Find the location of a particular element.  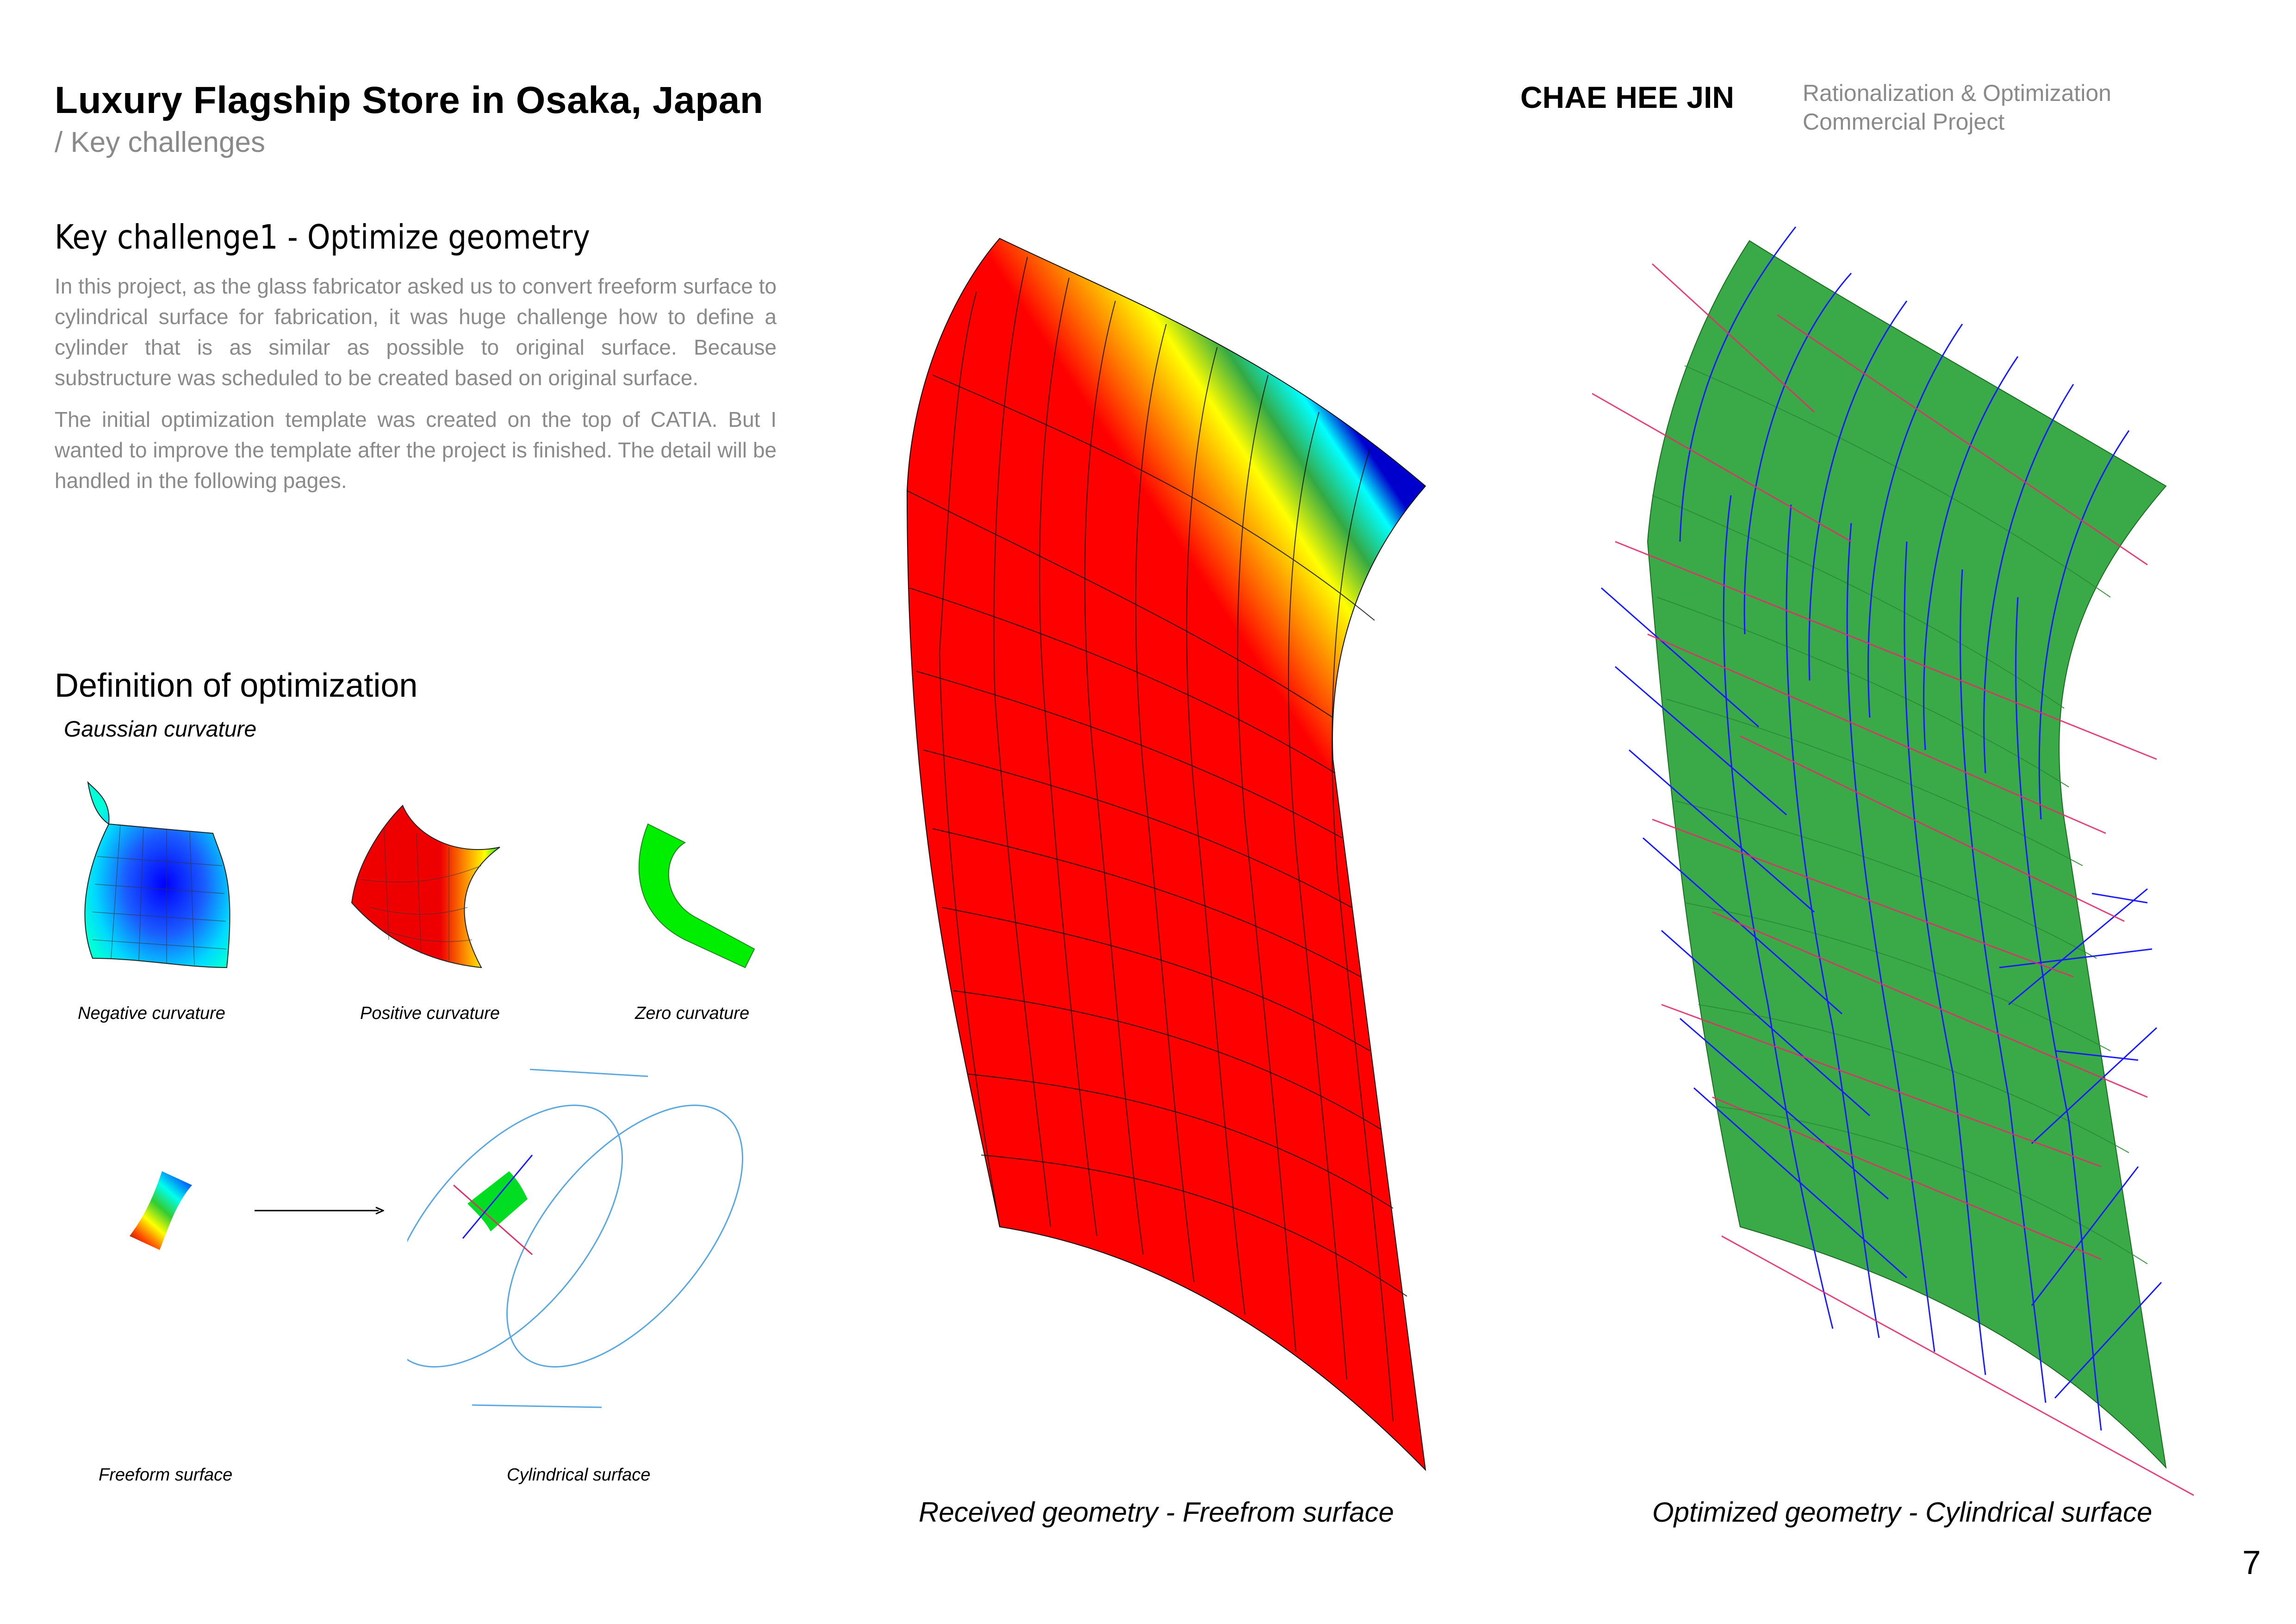

zero-curvature-figure is located at coordinates (696, 895).